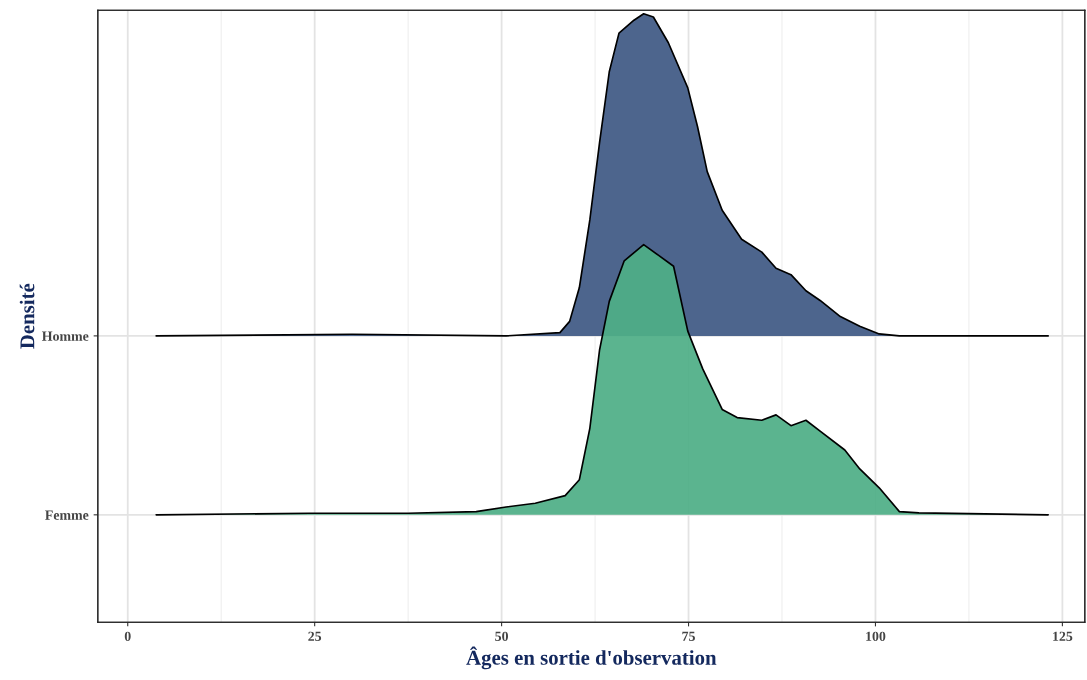 This screenshot has height=680, width=1087. What do you see at coordinates (502, 636) in the screenshot?
I see `x-tick-label: 50` at bounding box center [502, 636].